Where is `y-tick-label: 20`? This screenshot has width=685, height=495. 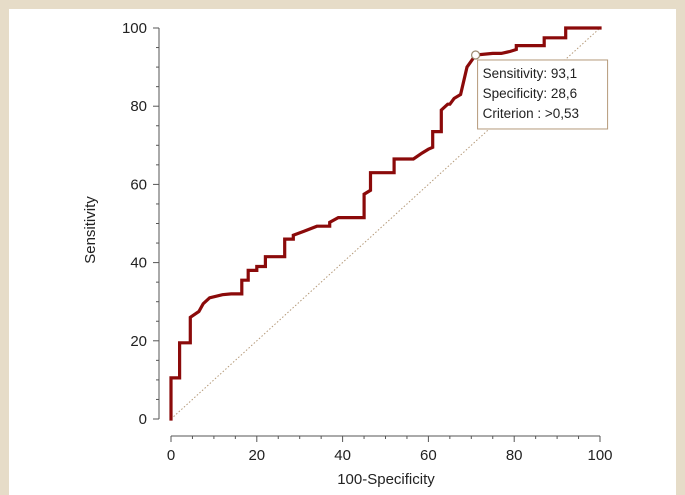
y-tick-label: 20 is located at coordinates (138, 341).